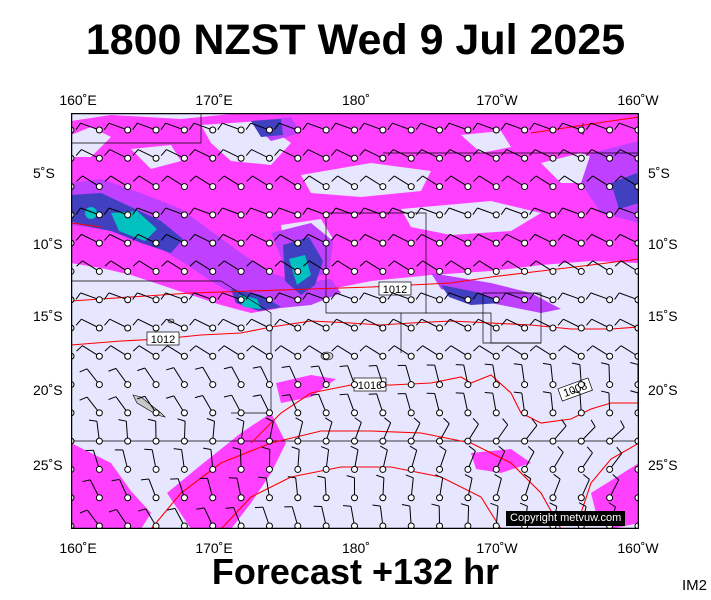 This screenshot has height=600, width=711. Describe the element at coordinates (659, 173) in the screenshot. I see `lat-label-right-1: 5˚S` at that location.